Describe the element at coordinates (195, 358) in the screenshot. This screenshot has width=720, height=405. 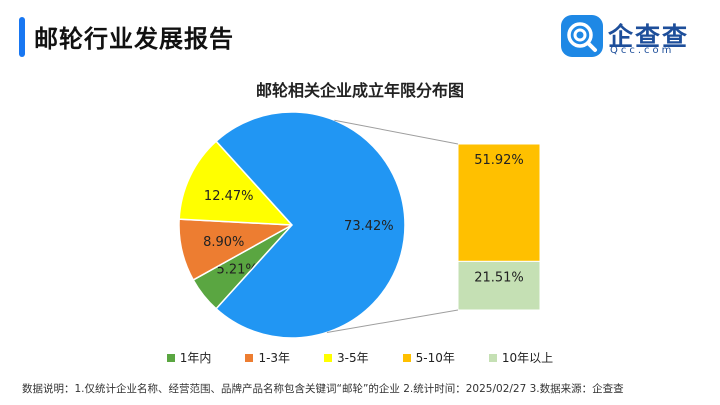
I see `legend-label: 1年内` at that location.